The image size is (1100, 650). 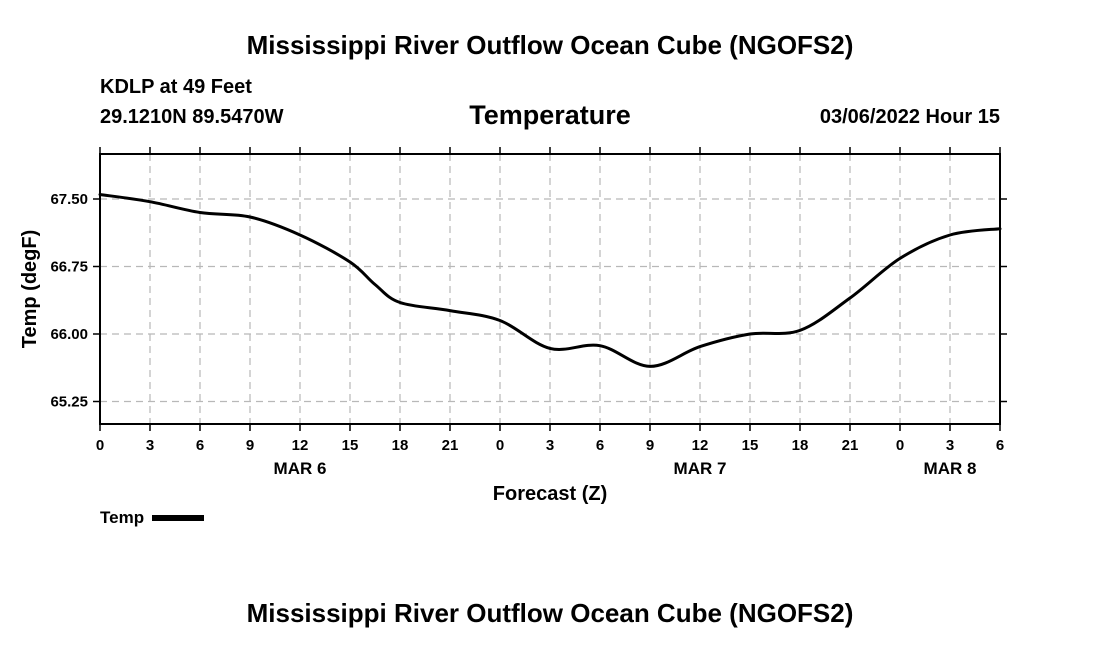 What do you see at coordinates (950, 468) in the screenshot?
I see `date-label: MAR 8` at bounding box center [950, 468].